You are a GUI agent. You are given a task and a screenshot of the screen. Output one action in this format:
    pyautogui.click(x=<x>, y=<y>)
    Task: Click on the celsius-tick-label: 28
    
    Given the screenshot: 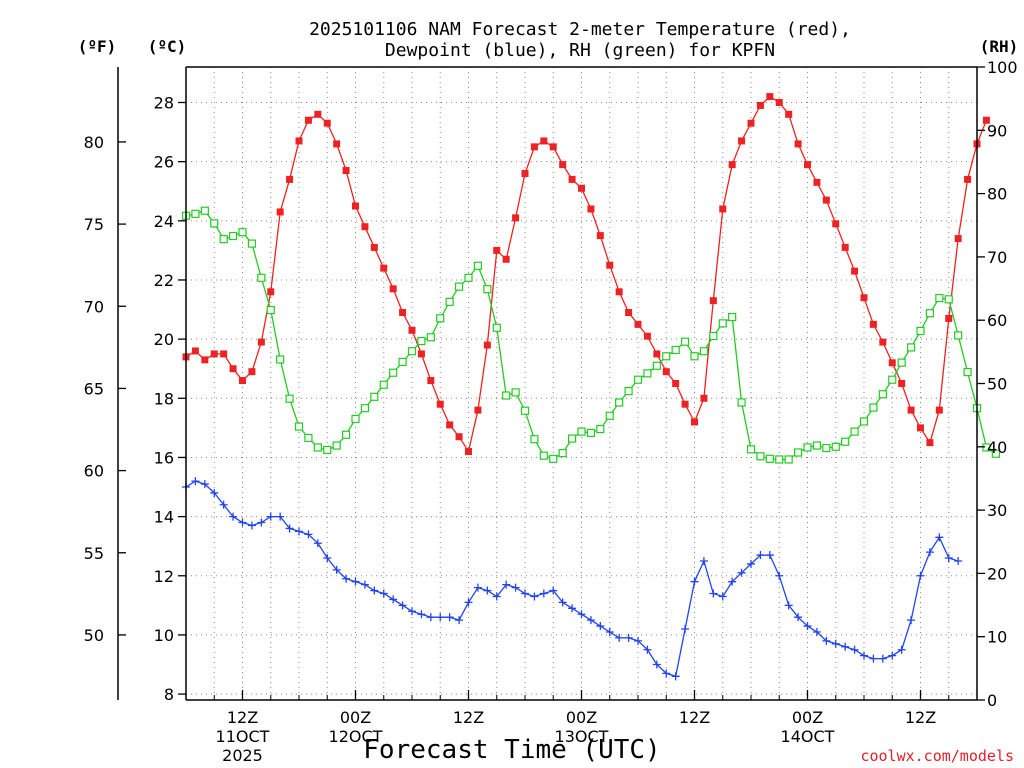 What is the action you would take?
    pyautogui.click(x=164, y=102)
    